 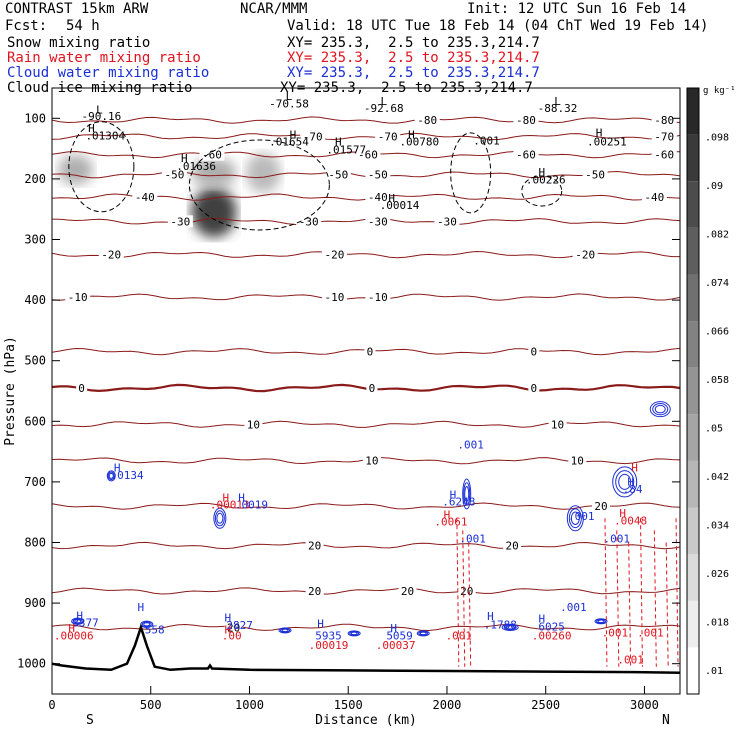 I want to click on field-annotation: .00019, so click(x=329, y=645).